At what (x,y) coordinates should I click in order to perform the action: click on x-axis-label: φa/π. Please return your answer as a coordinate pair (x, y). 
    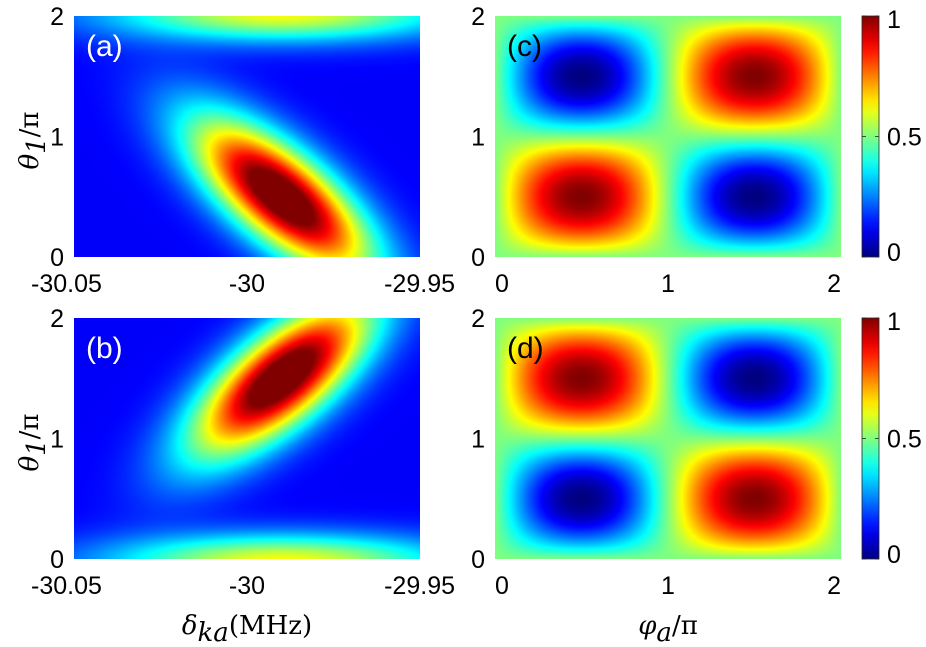
    Looking at the image, I should click on (668, 629).